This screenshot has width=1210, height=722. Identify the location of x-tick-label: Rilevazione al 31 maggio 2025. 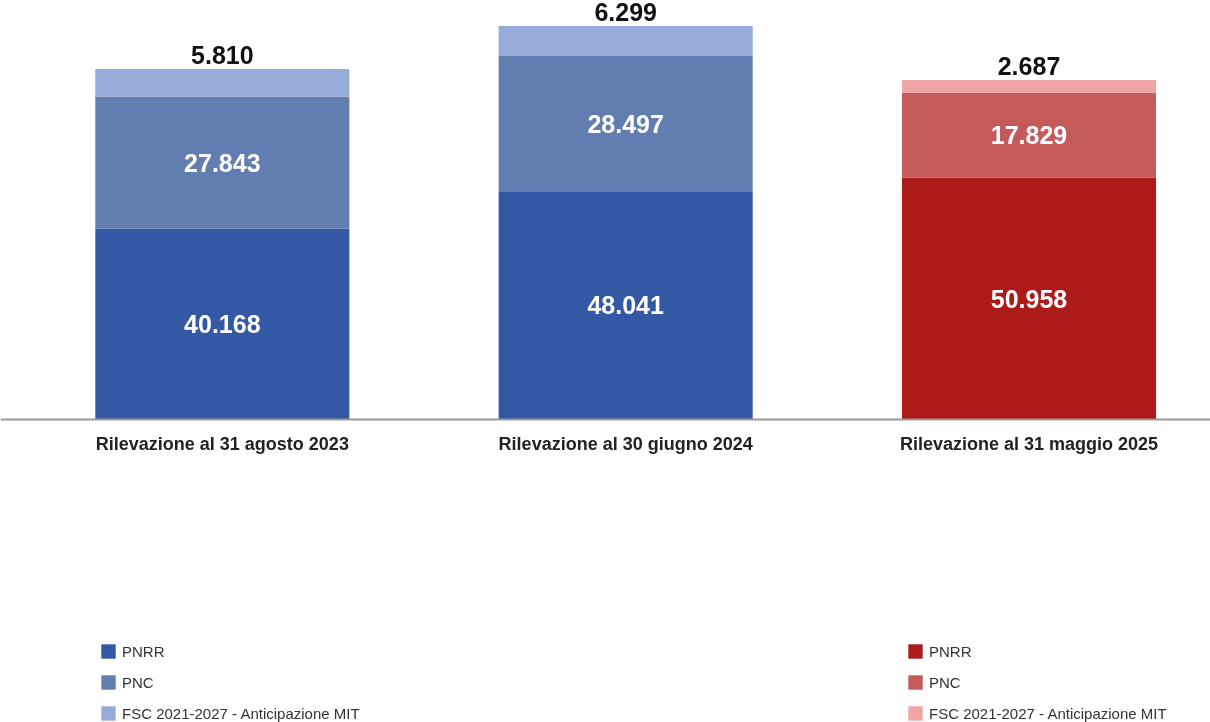
(1029, 444).